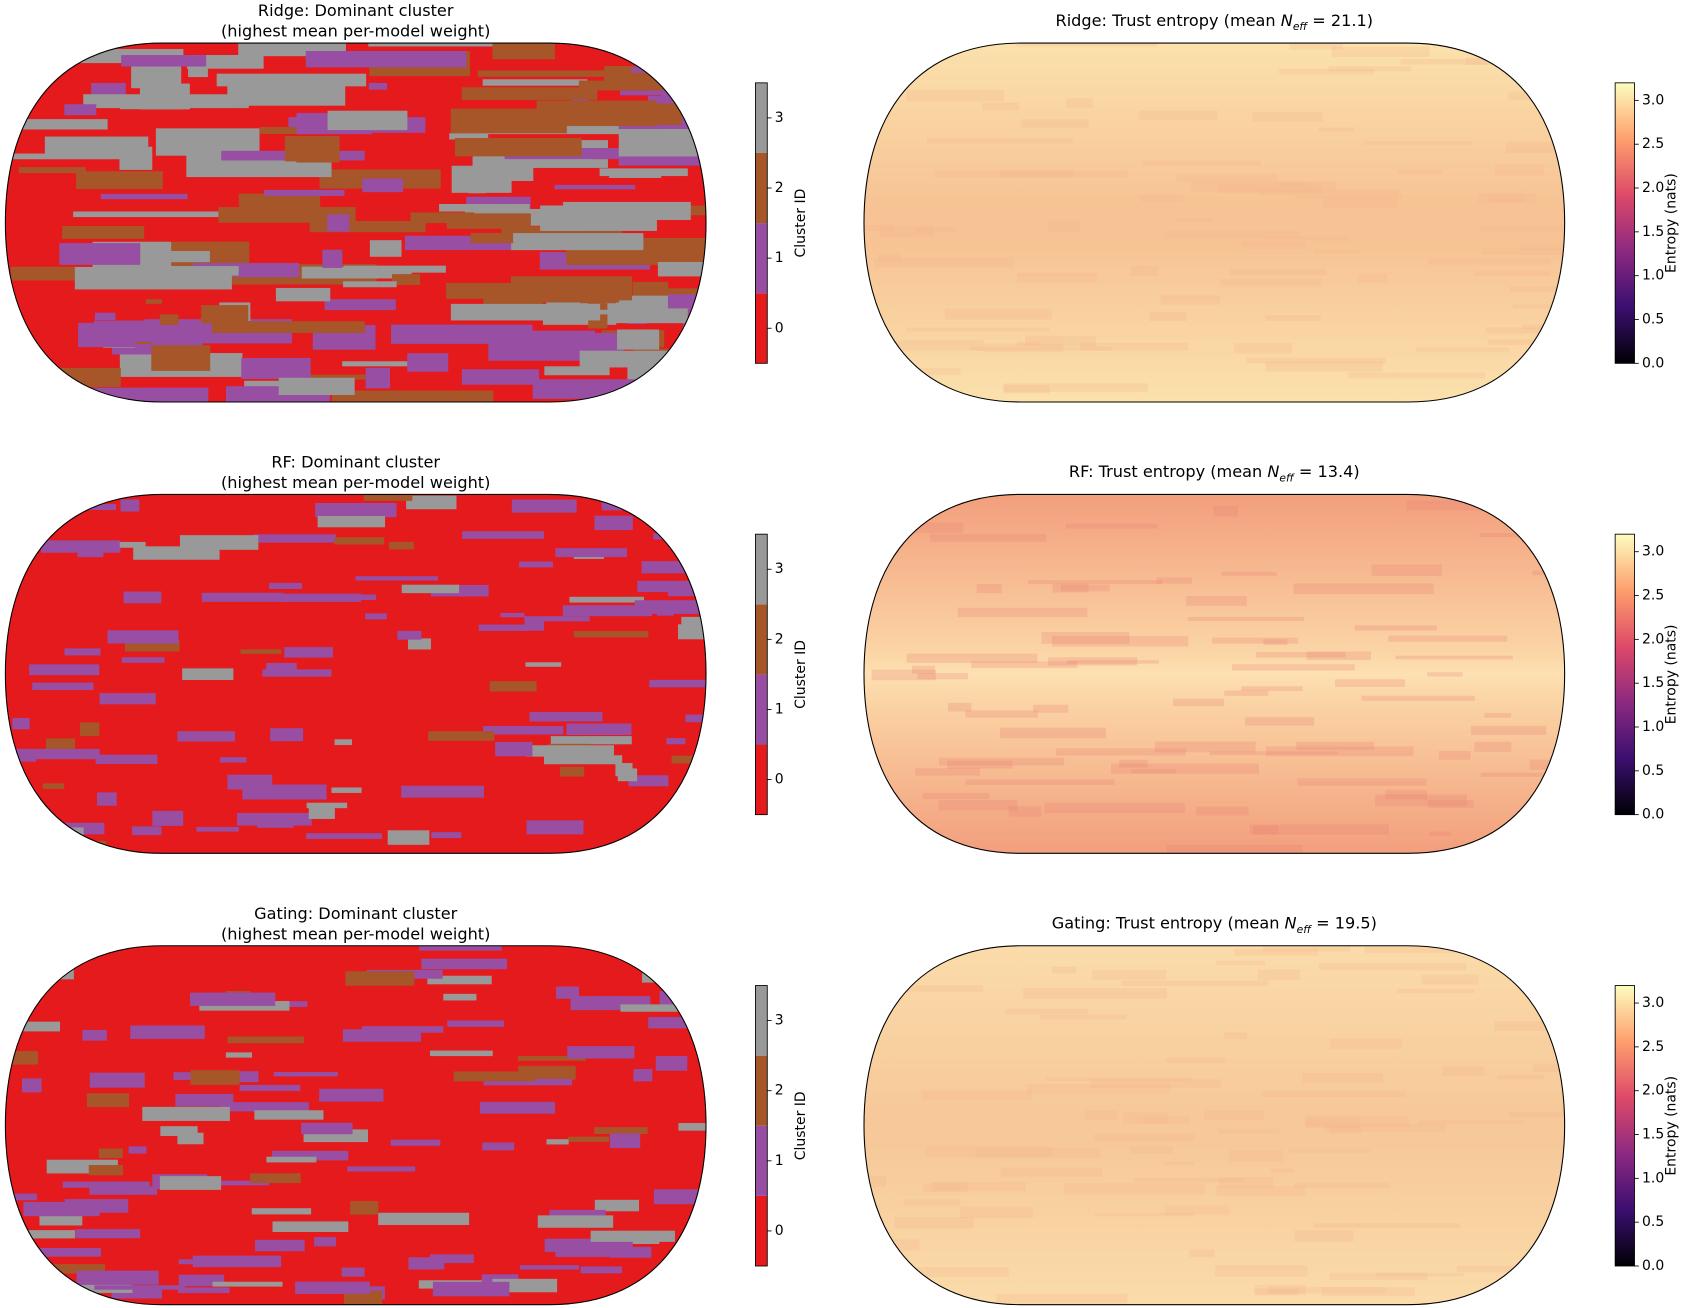  What do you see at coordinates (1168, 923) in the screenshot?
I see `title-text: Gating: Trust entropy (mean` at bounding box center [1168, 923].